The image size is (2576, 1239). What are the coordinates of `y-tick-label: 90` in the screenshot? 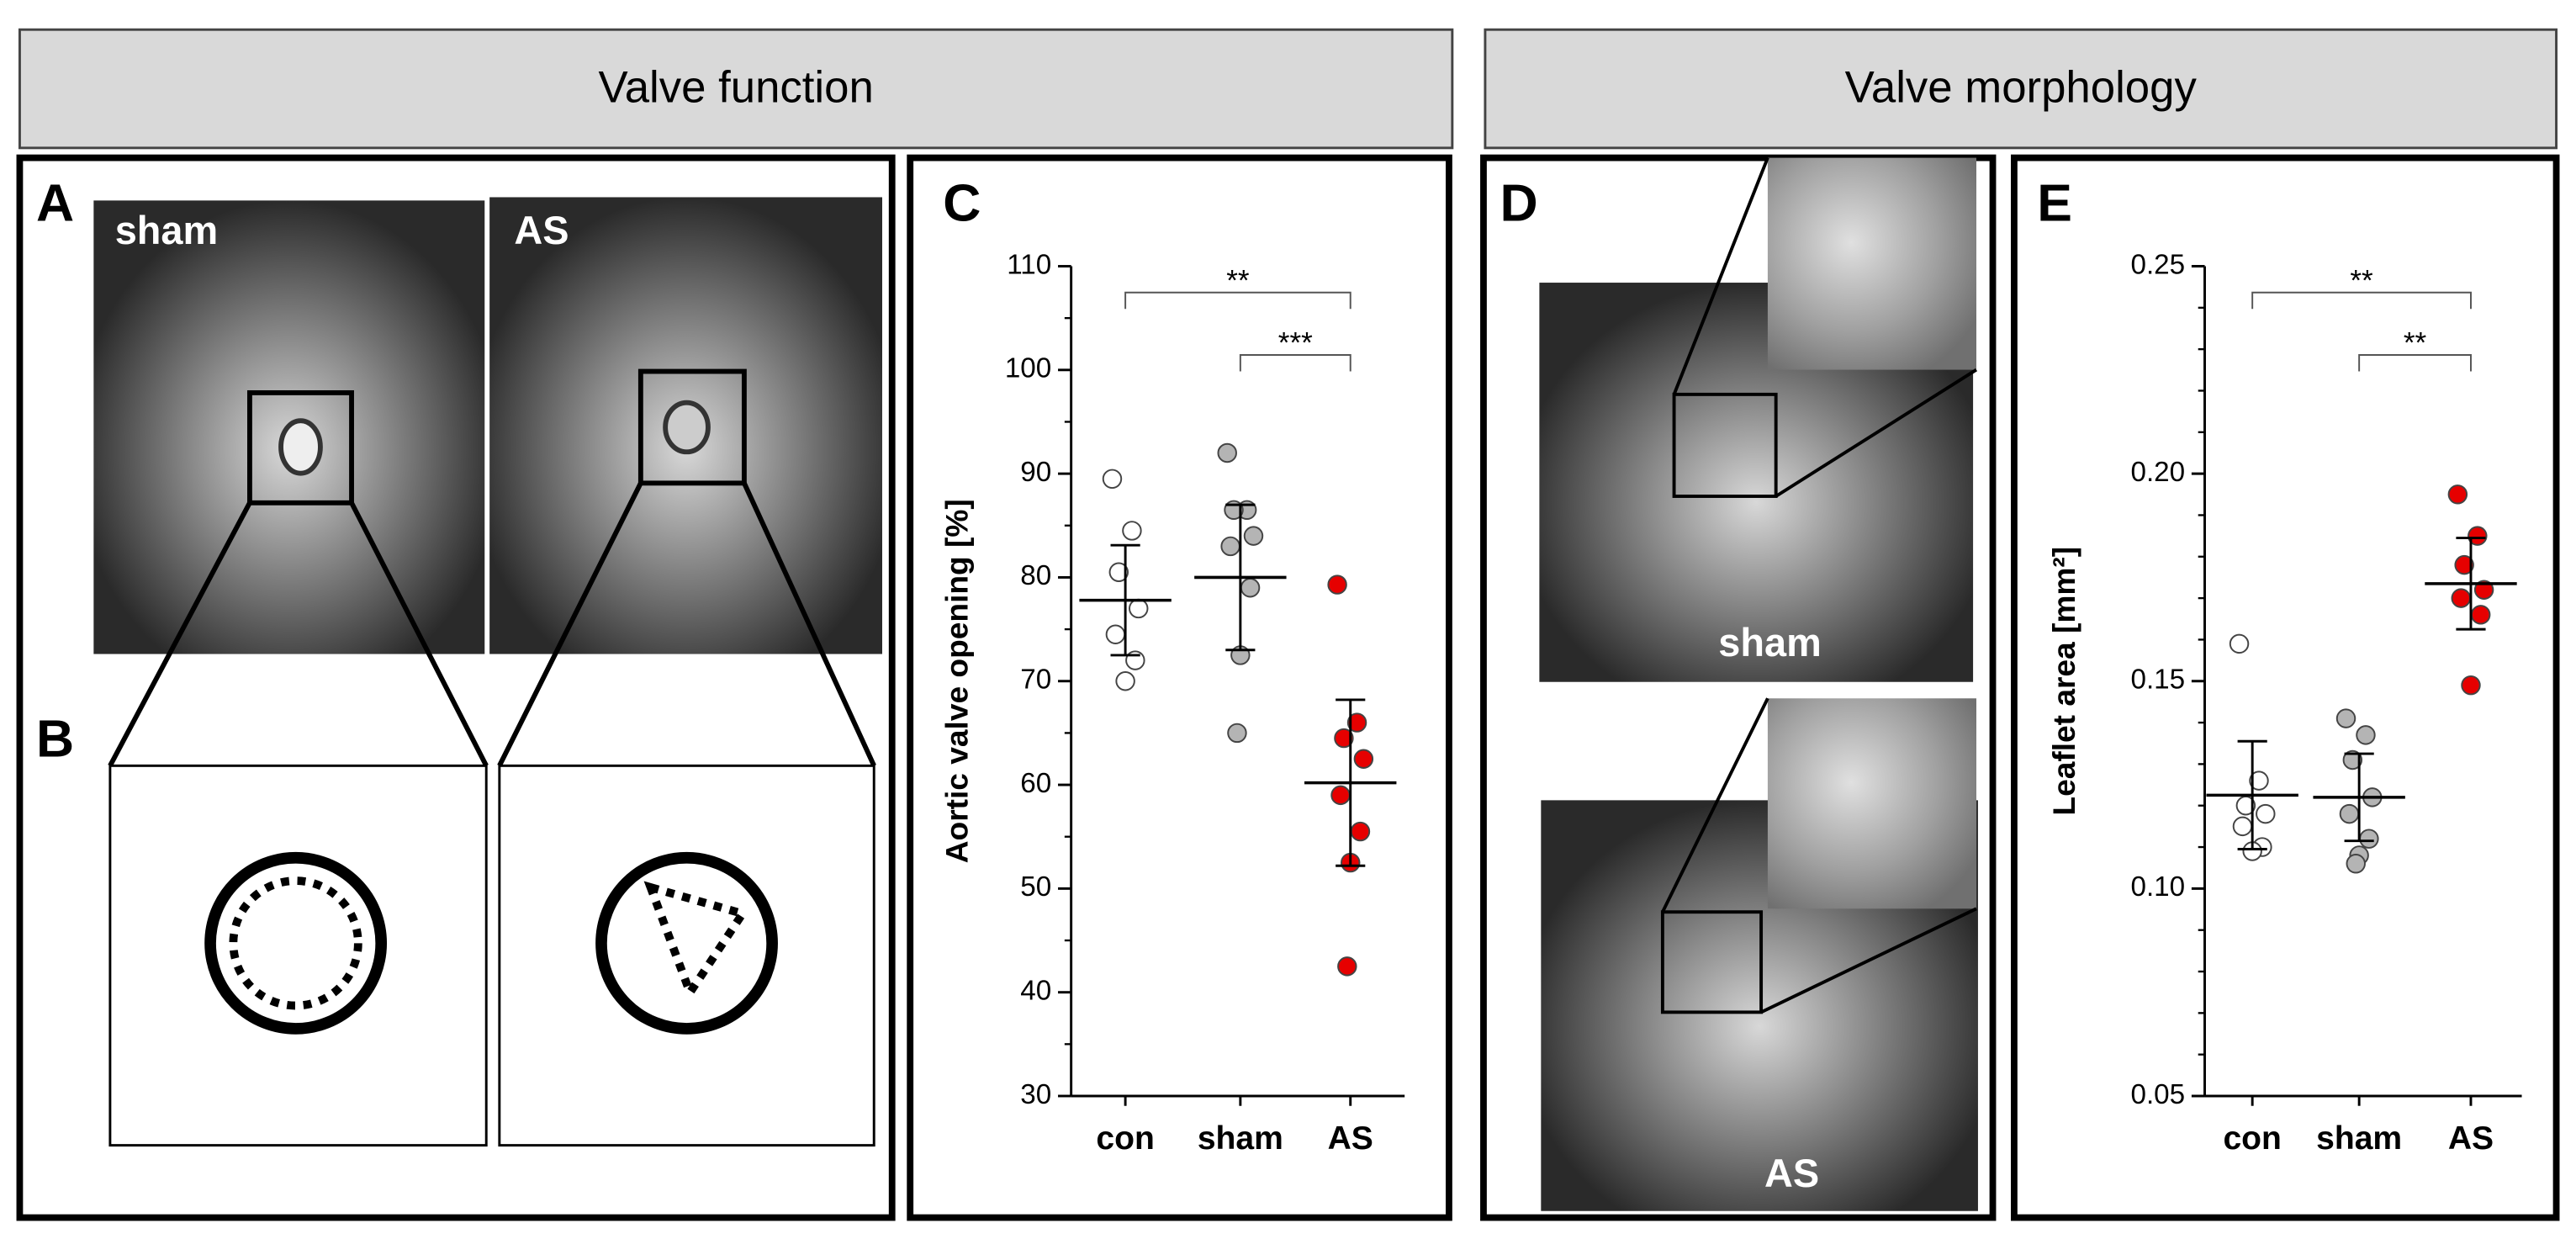 It's located at (1035, 472).